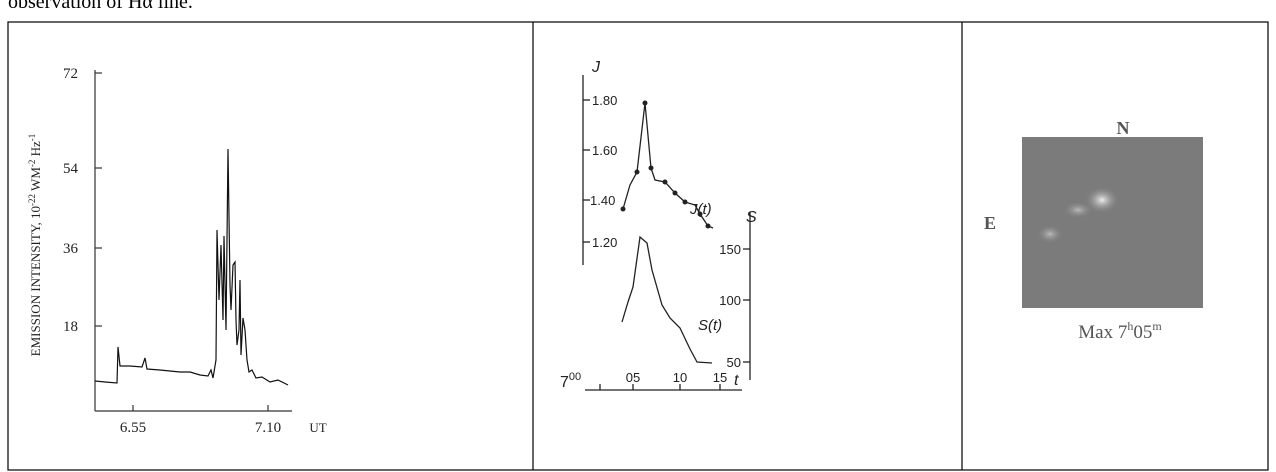 The image size is (1276, 472). Describe the element at coordinates (100, 6) in the screenshot. I see `header-text: observation of Hα line.` at that location.